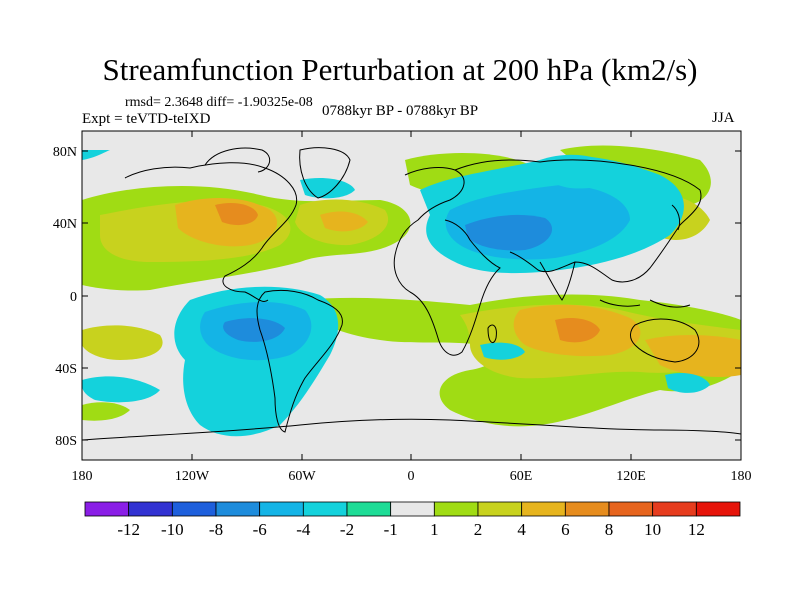 The width and height of the screenshot is (800, 600). Describe the element at coordinates (347, 529) in the screenshot. I see `colorbar-label: -2` at that location.